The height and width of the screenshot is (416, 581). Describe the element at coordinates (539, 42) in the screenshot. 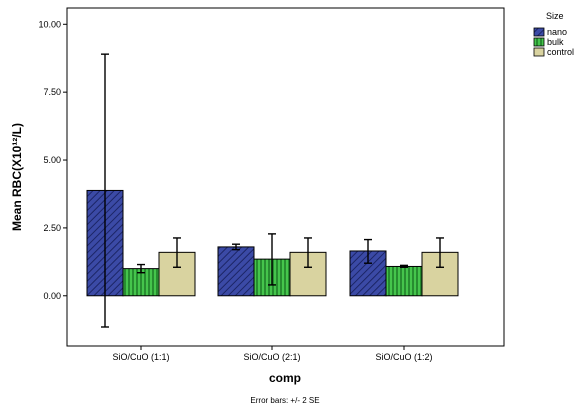

I see `legend-swatch-bulk` at that location.